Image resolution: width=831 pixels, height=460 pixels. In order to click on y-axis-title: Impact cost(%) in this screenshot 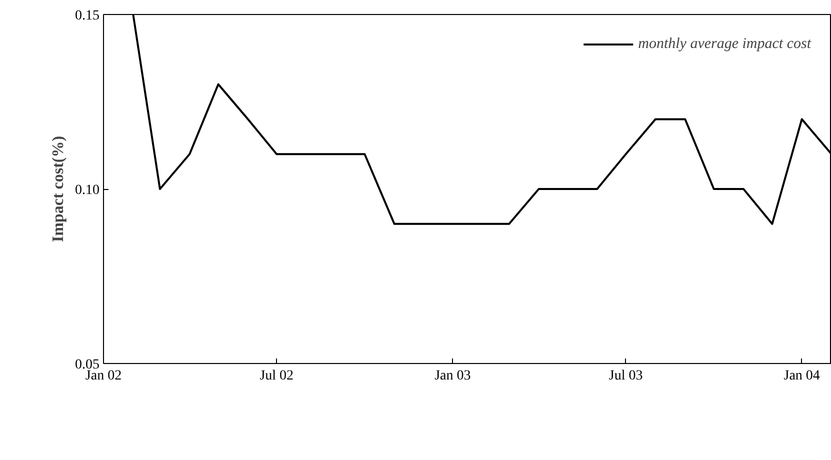, I will do `click(58, 189)`.